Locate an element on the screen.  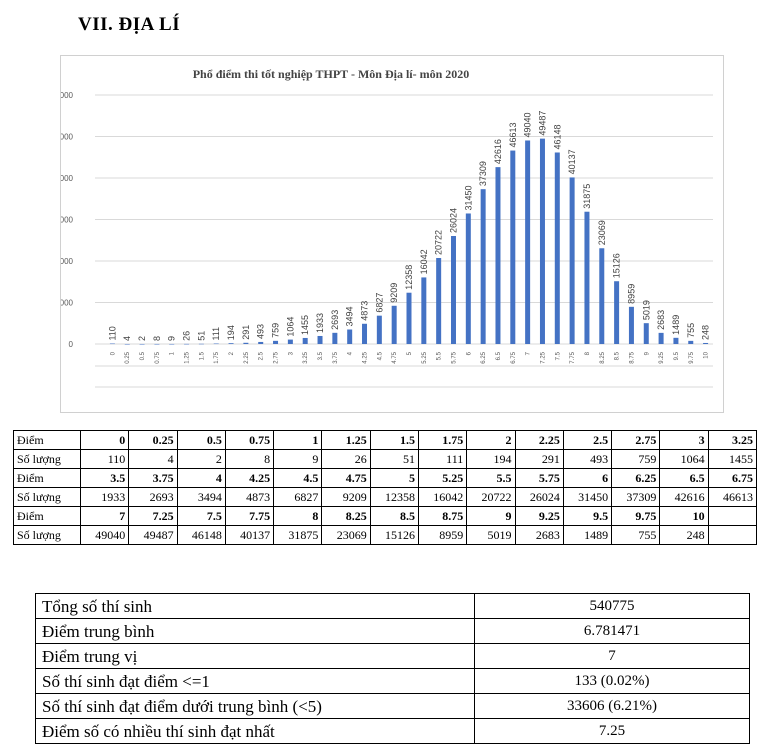
summary-row: Tổng số thí sinh 540775 is located at coordinates (392, 606).